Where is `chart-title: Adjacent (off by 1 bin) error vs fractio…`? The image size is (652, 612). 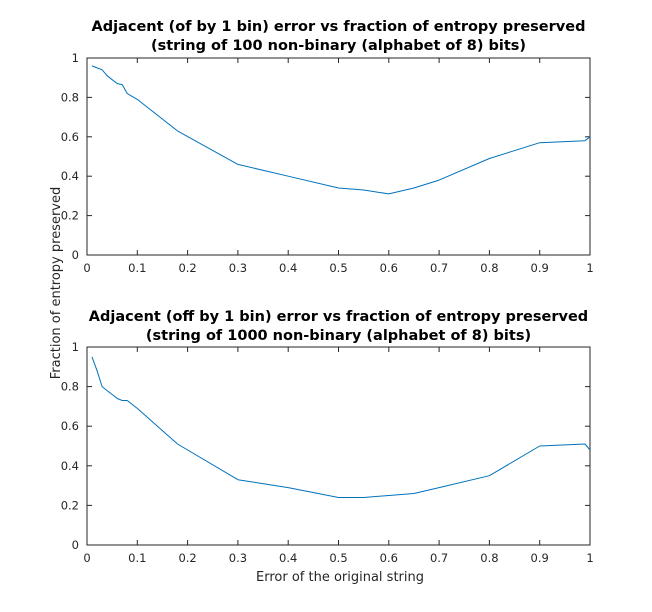
chart-title: Adjacent (off by 1 bin) error vs fractio… is located at coordinates (338, 317).